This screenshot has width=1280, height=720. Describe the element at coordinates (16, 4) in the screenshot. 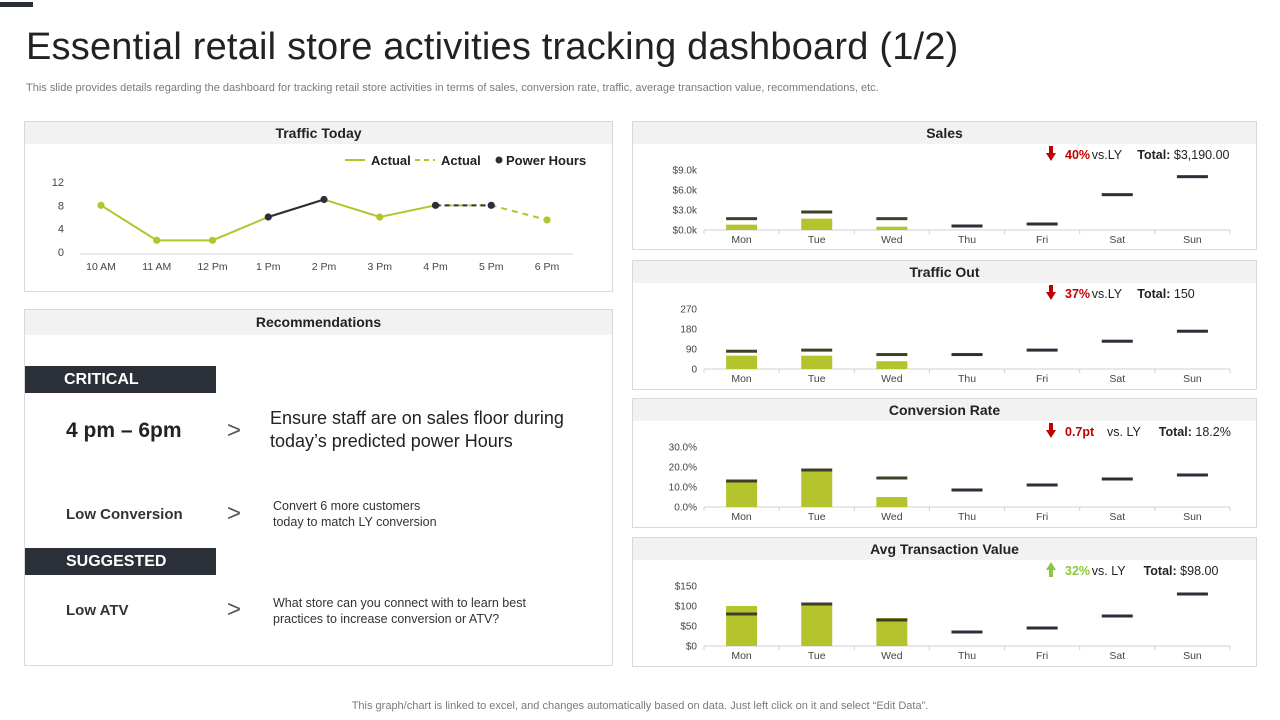

I see `accent-bar` at that location.